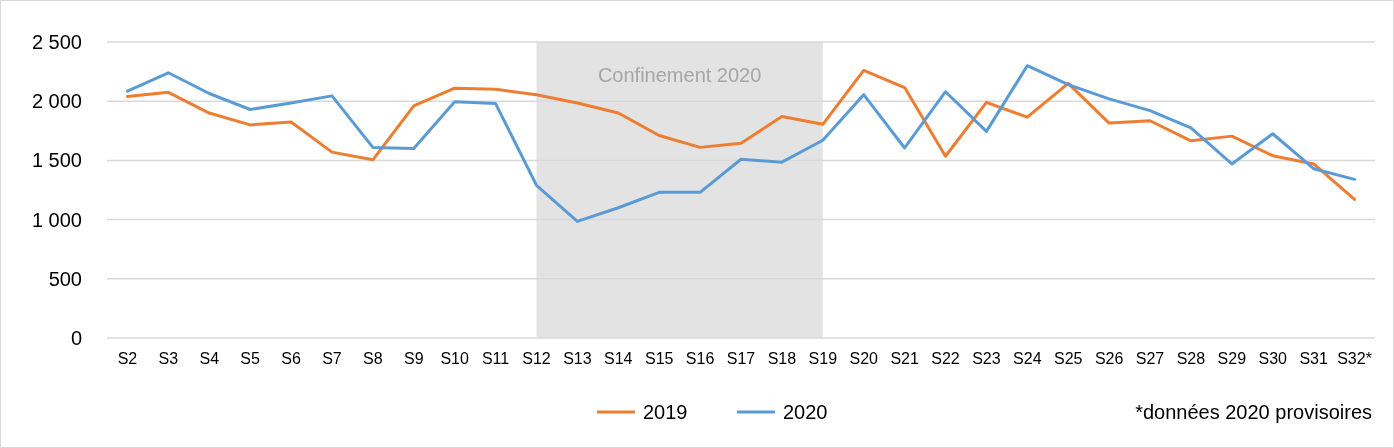 The width and height of the screenshot is (1394, 448). I want to click on x-tick-label: S6, so click(291, 358).